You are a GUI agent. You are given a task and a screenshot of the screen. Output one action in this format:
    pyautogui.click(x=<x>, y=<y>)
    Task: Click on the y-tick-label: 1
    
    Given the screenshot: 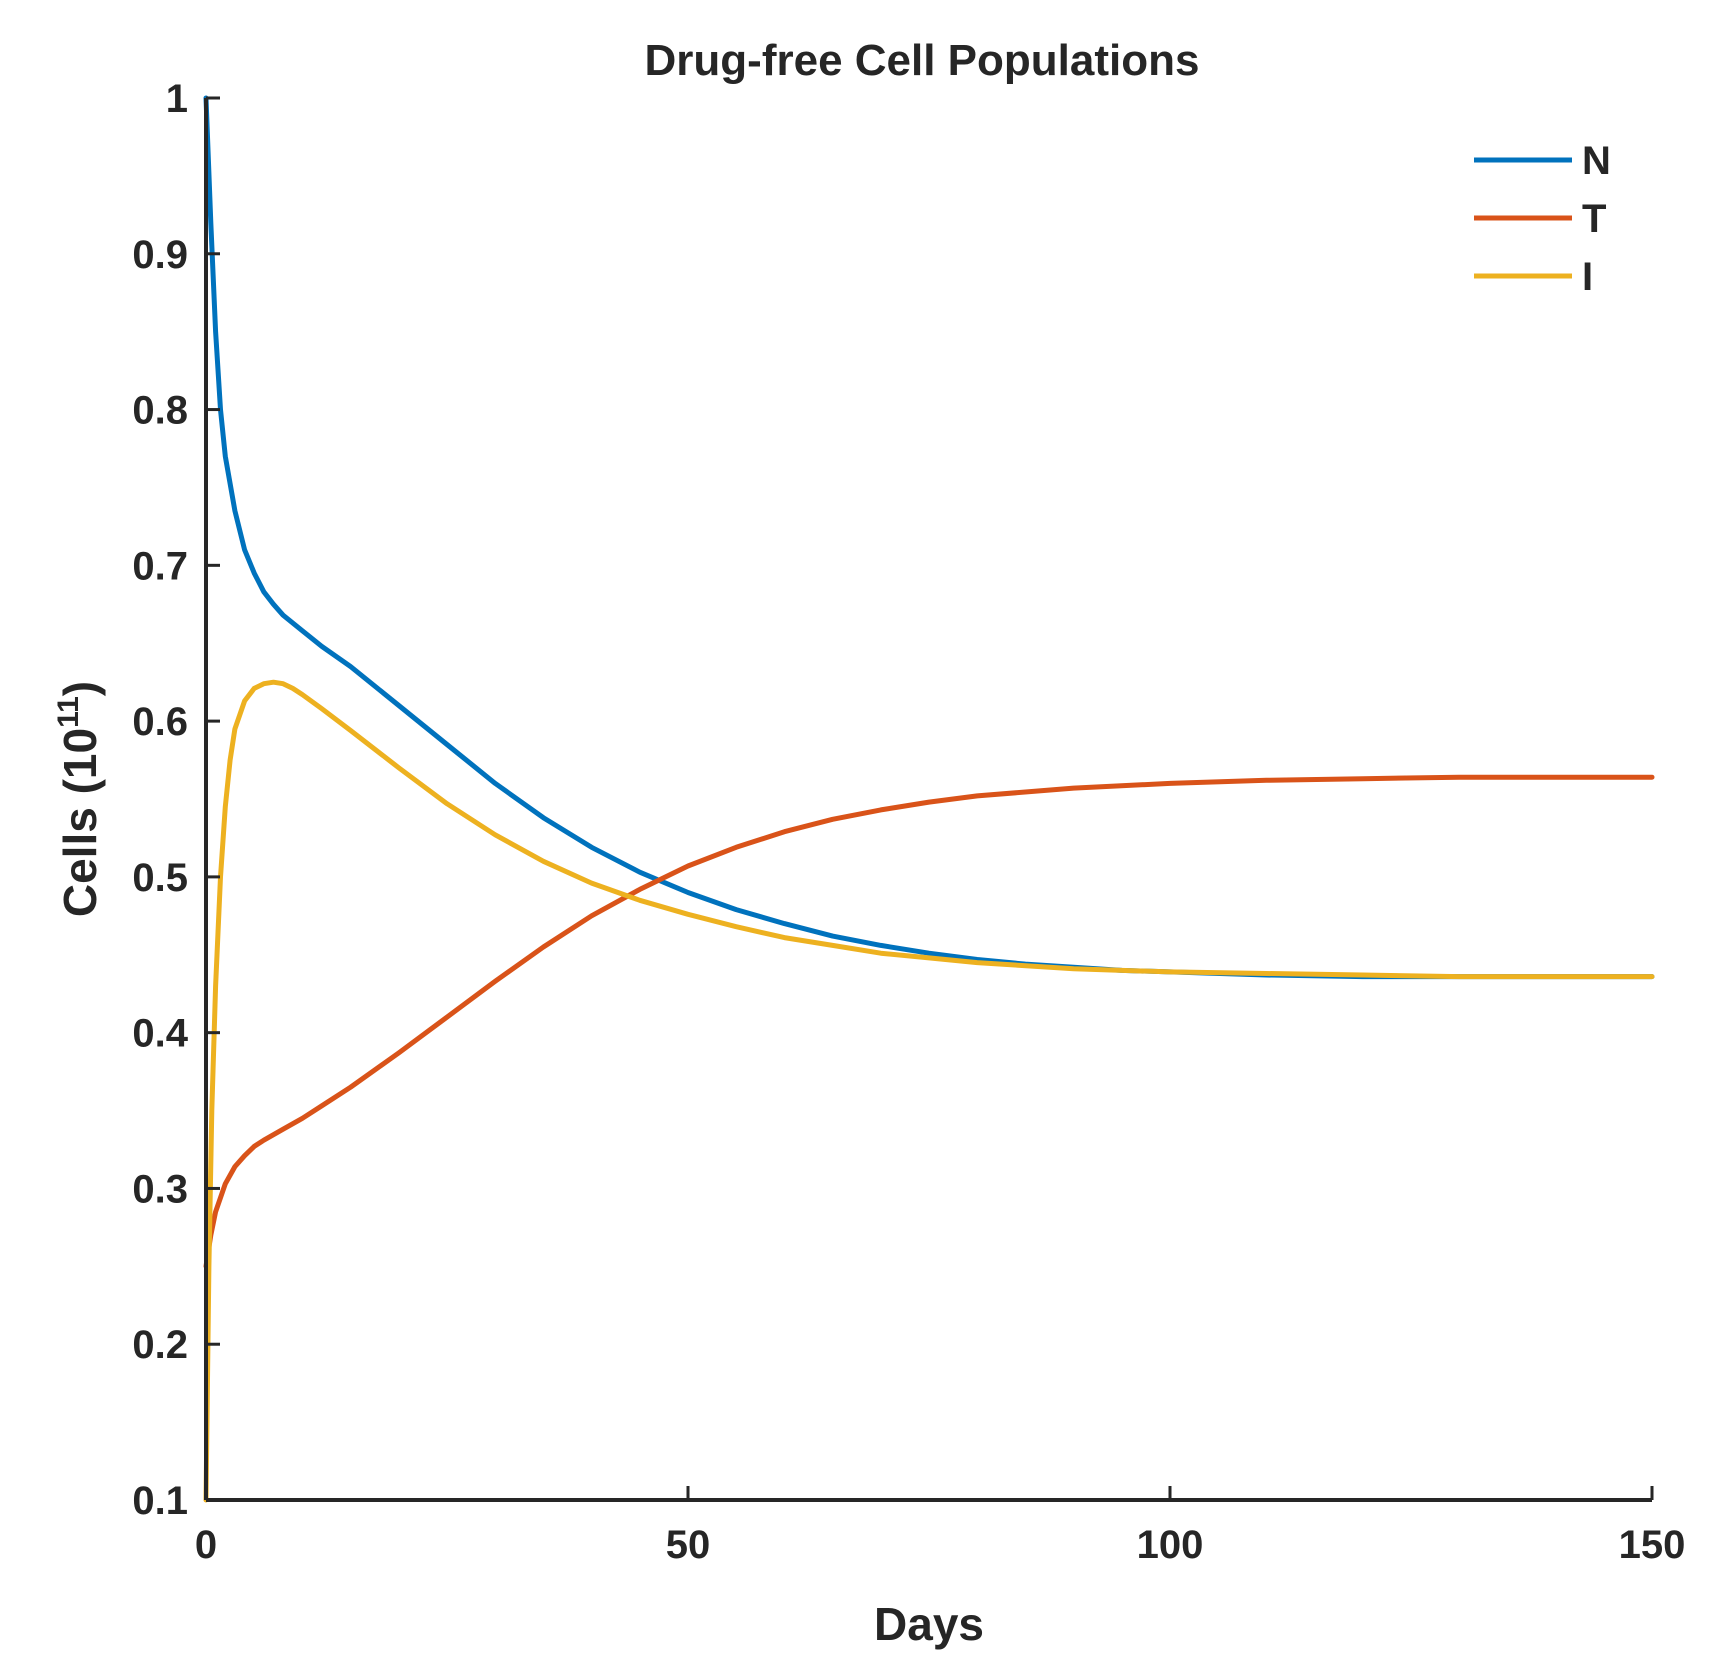 What is the action you would take?
    pyautogui.click(x=177, y=99)
    